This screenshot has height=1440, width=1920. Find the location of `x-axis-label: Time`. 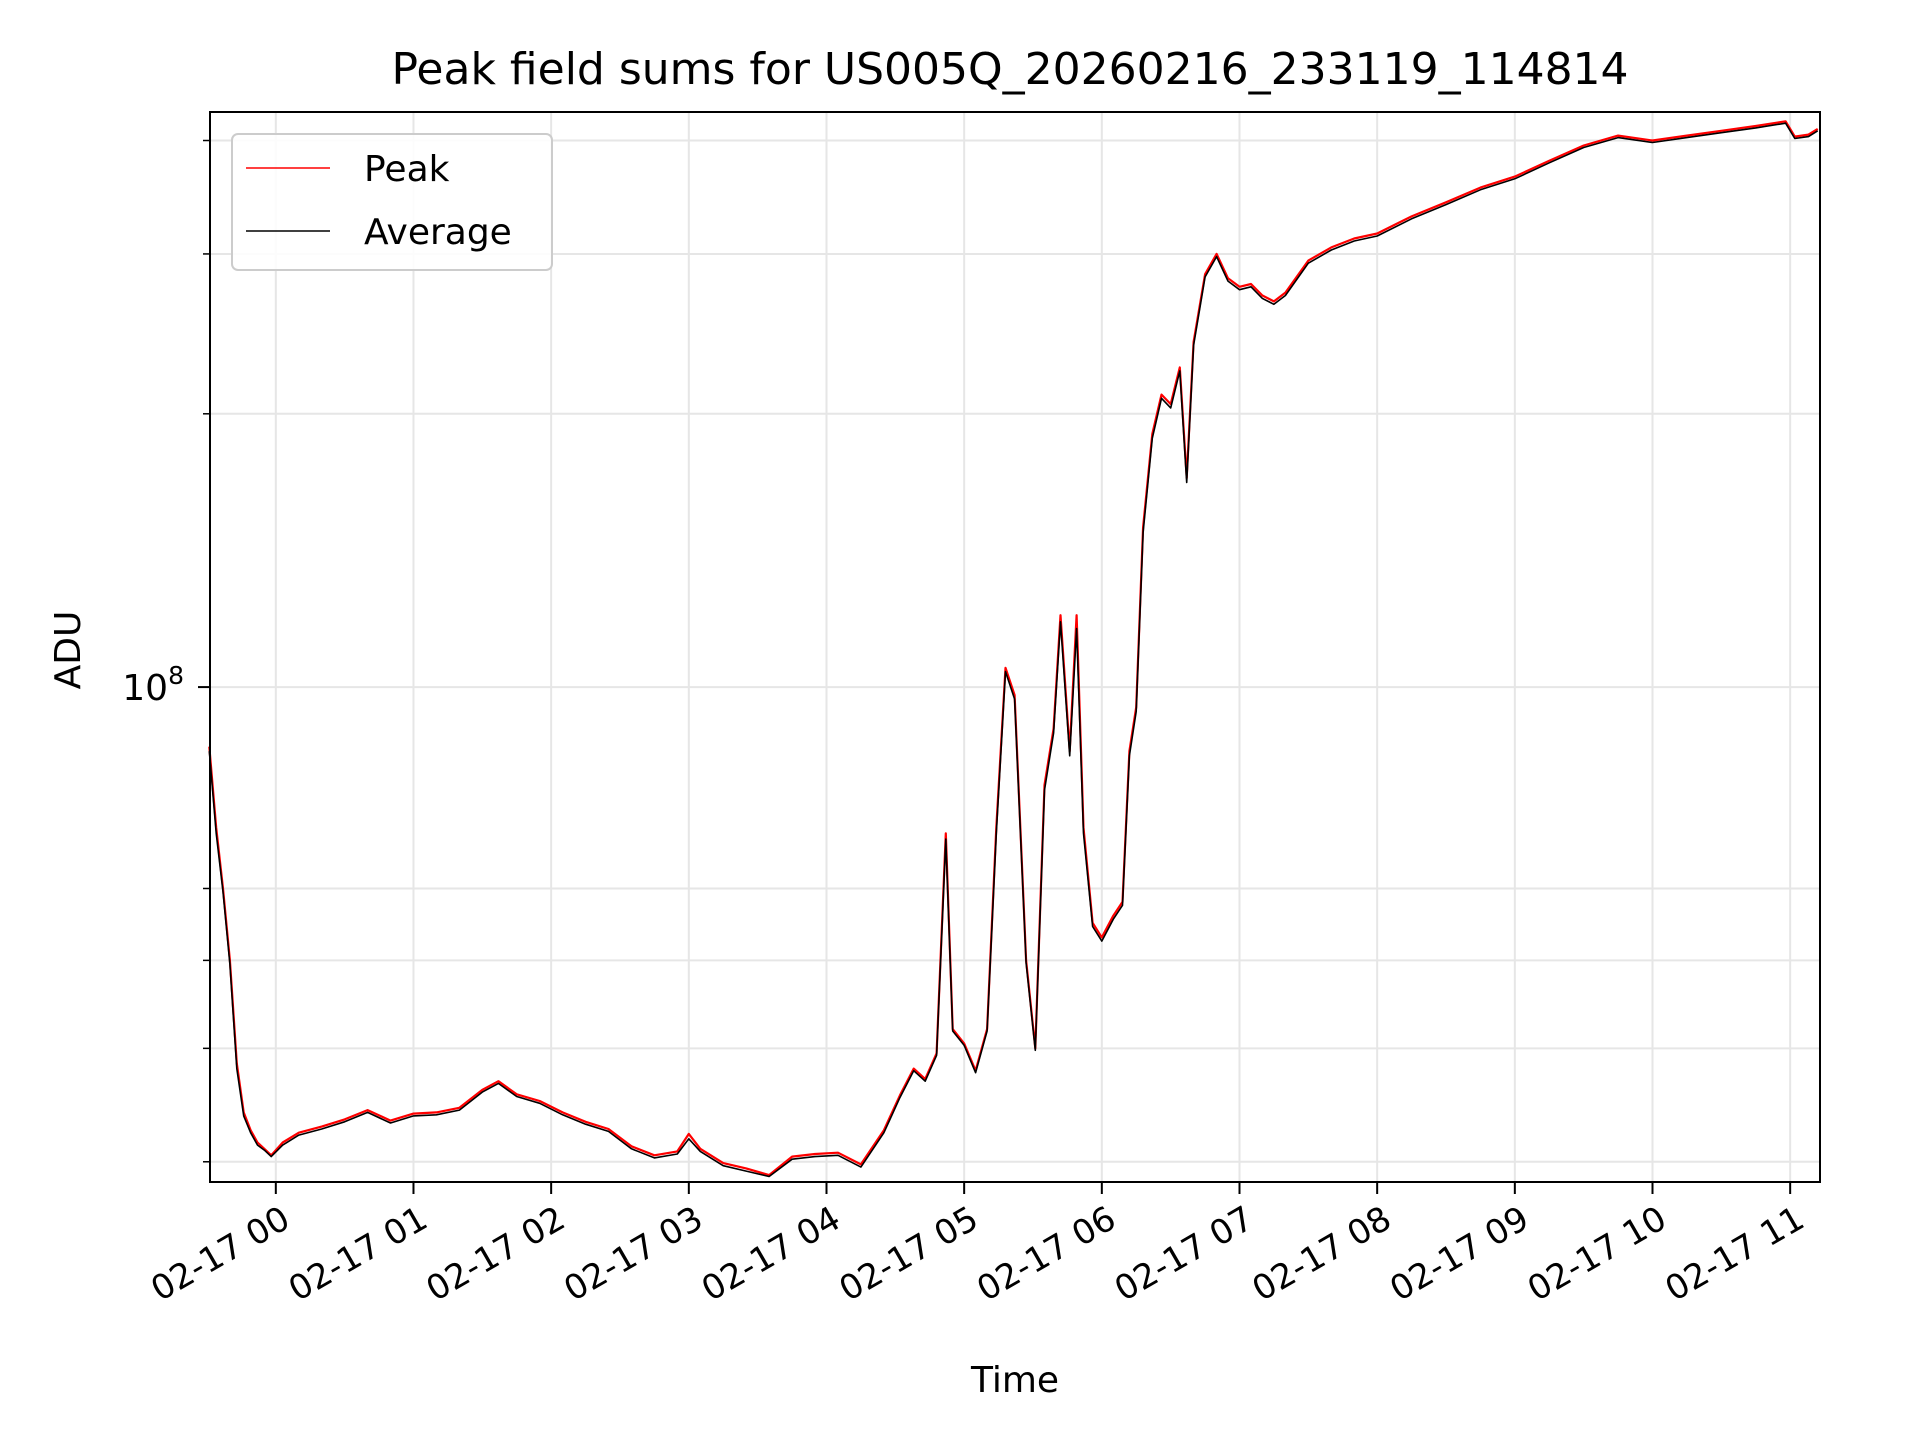

x-axis-label: Time is located at coordinates (1014, 1380).